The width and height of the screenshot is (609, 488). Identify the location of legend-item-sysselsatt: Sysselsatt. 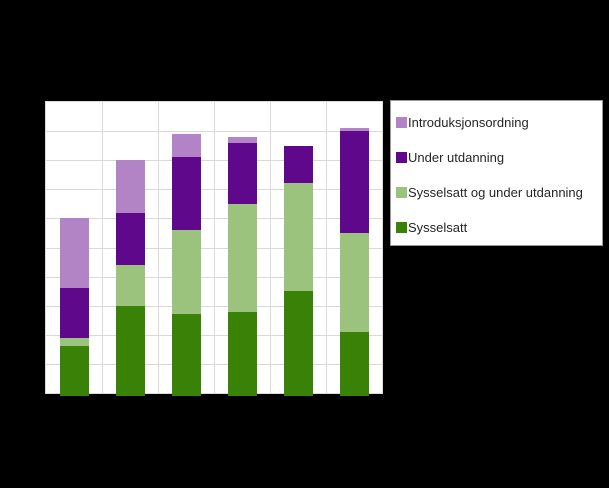
(499, 227).